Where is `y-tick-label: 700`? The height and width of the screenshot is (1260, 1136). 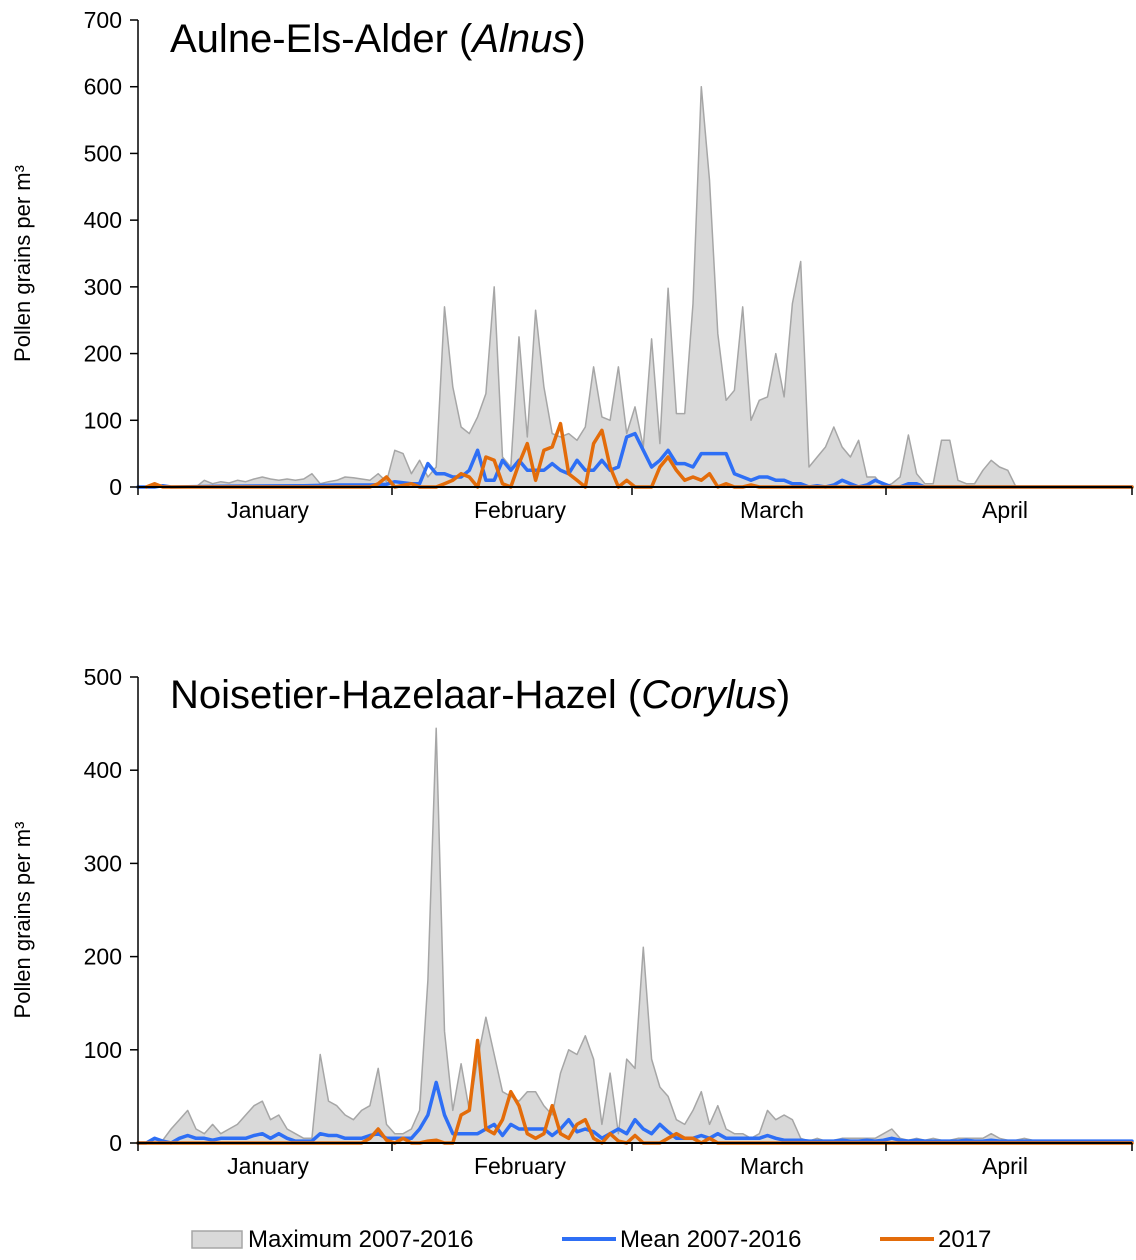 y-tick-label: 700 is located at coordinates (103, 20).